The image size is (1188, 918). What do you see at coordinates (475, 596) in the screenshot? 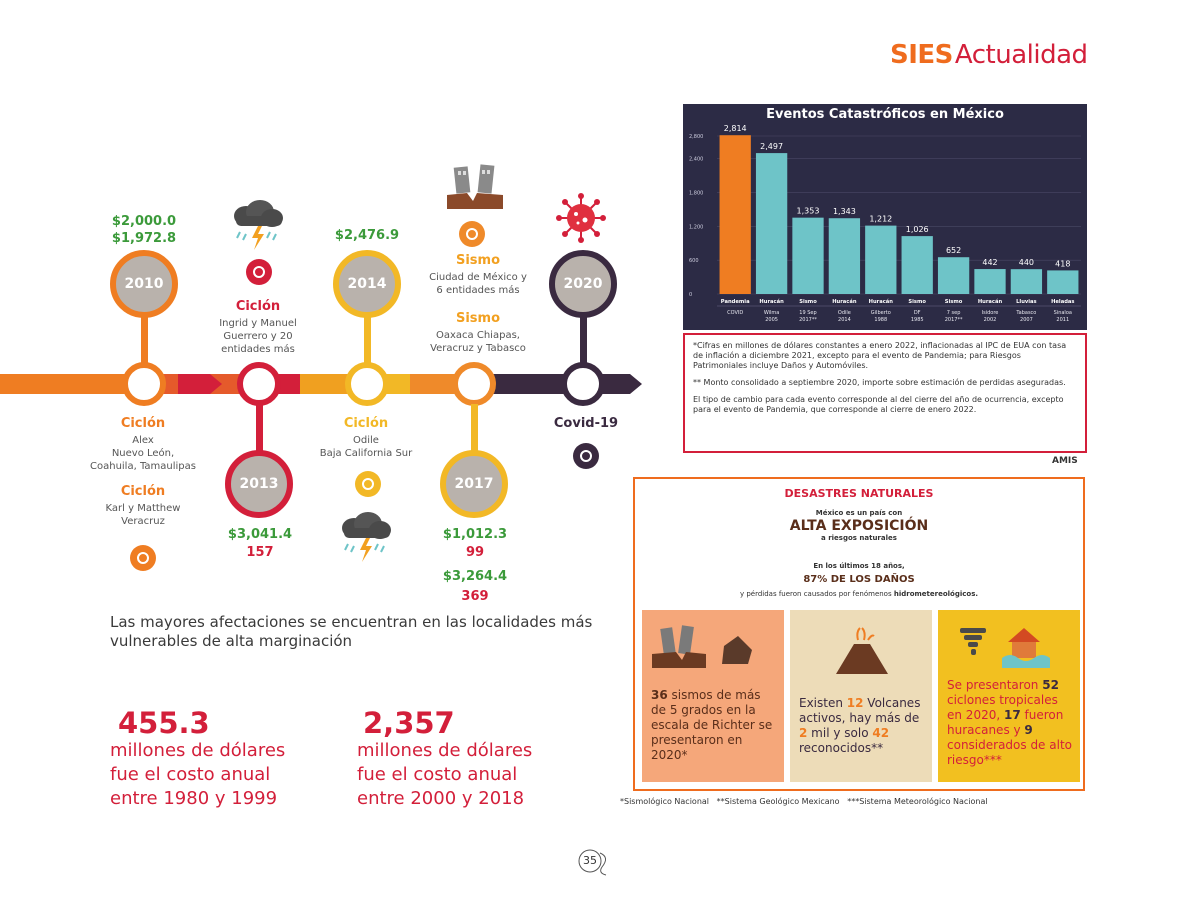
I see `count-2017-b: 369` at bounding box center [475, 596].